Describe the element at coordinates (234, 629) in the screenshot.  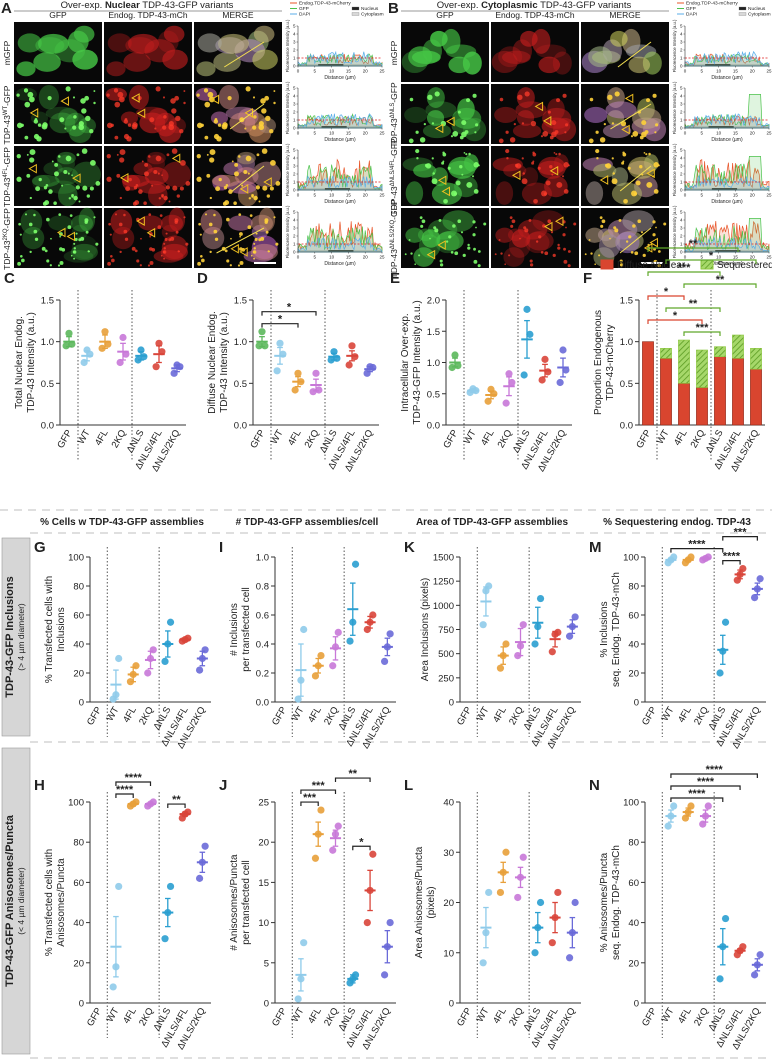
I see `y-axis-label-line: # Inclusions` at that location.